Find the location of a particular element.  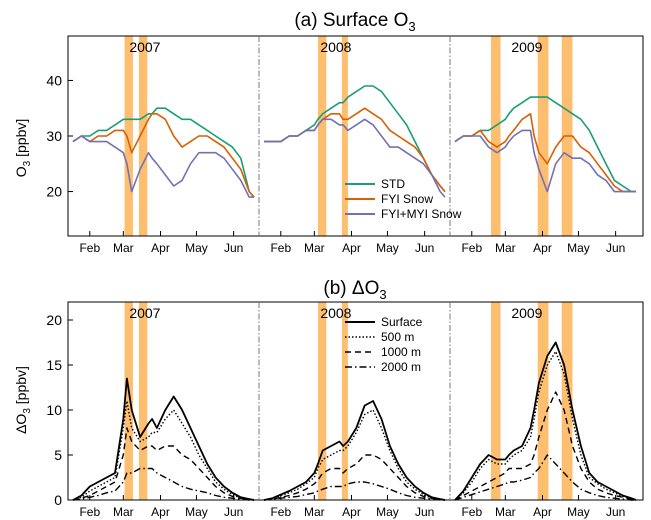

xtick-label-a-2009-may: May is located at coordinates (578, 248).